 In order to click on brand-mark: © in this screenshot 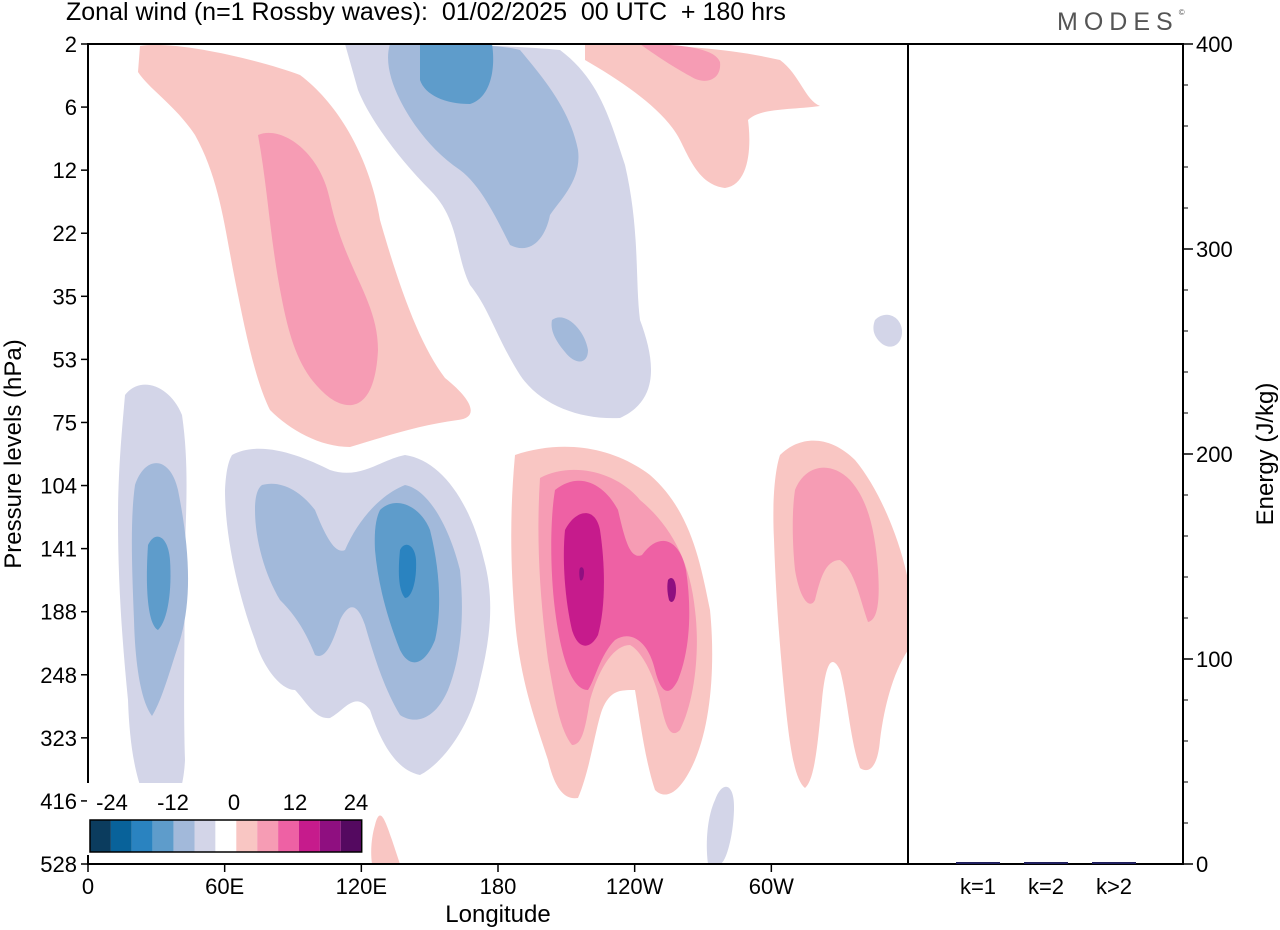, I will do `click(1181, 12)`.